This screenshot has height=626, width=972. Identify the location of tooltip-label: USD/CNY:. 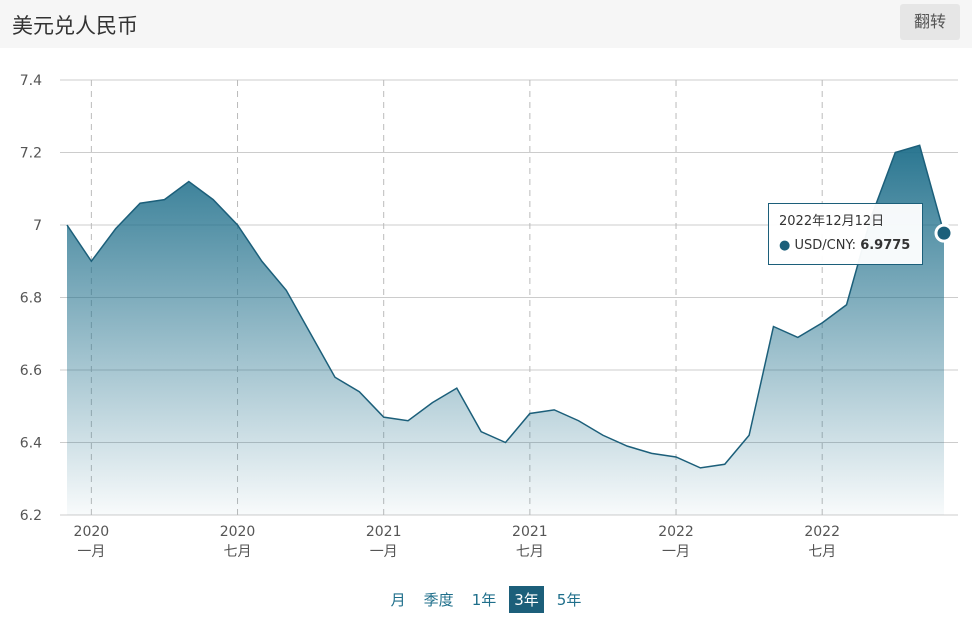
(825, 245).